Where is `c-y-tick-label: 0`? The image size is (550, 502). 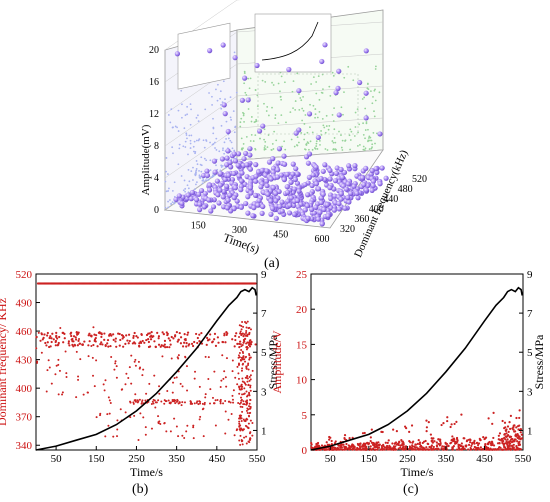 c-y-tick-label: 0 is located at coordinates (305, 451).